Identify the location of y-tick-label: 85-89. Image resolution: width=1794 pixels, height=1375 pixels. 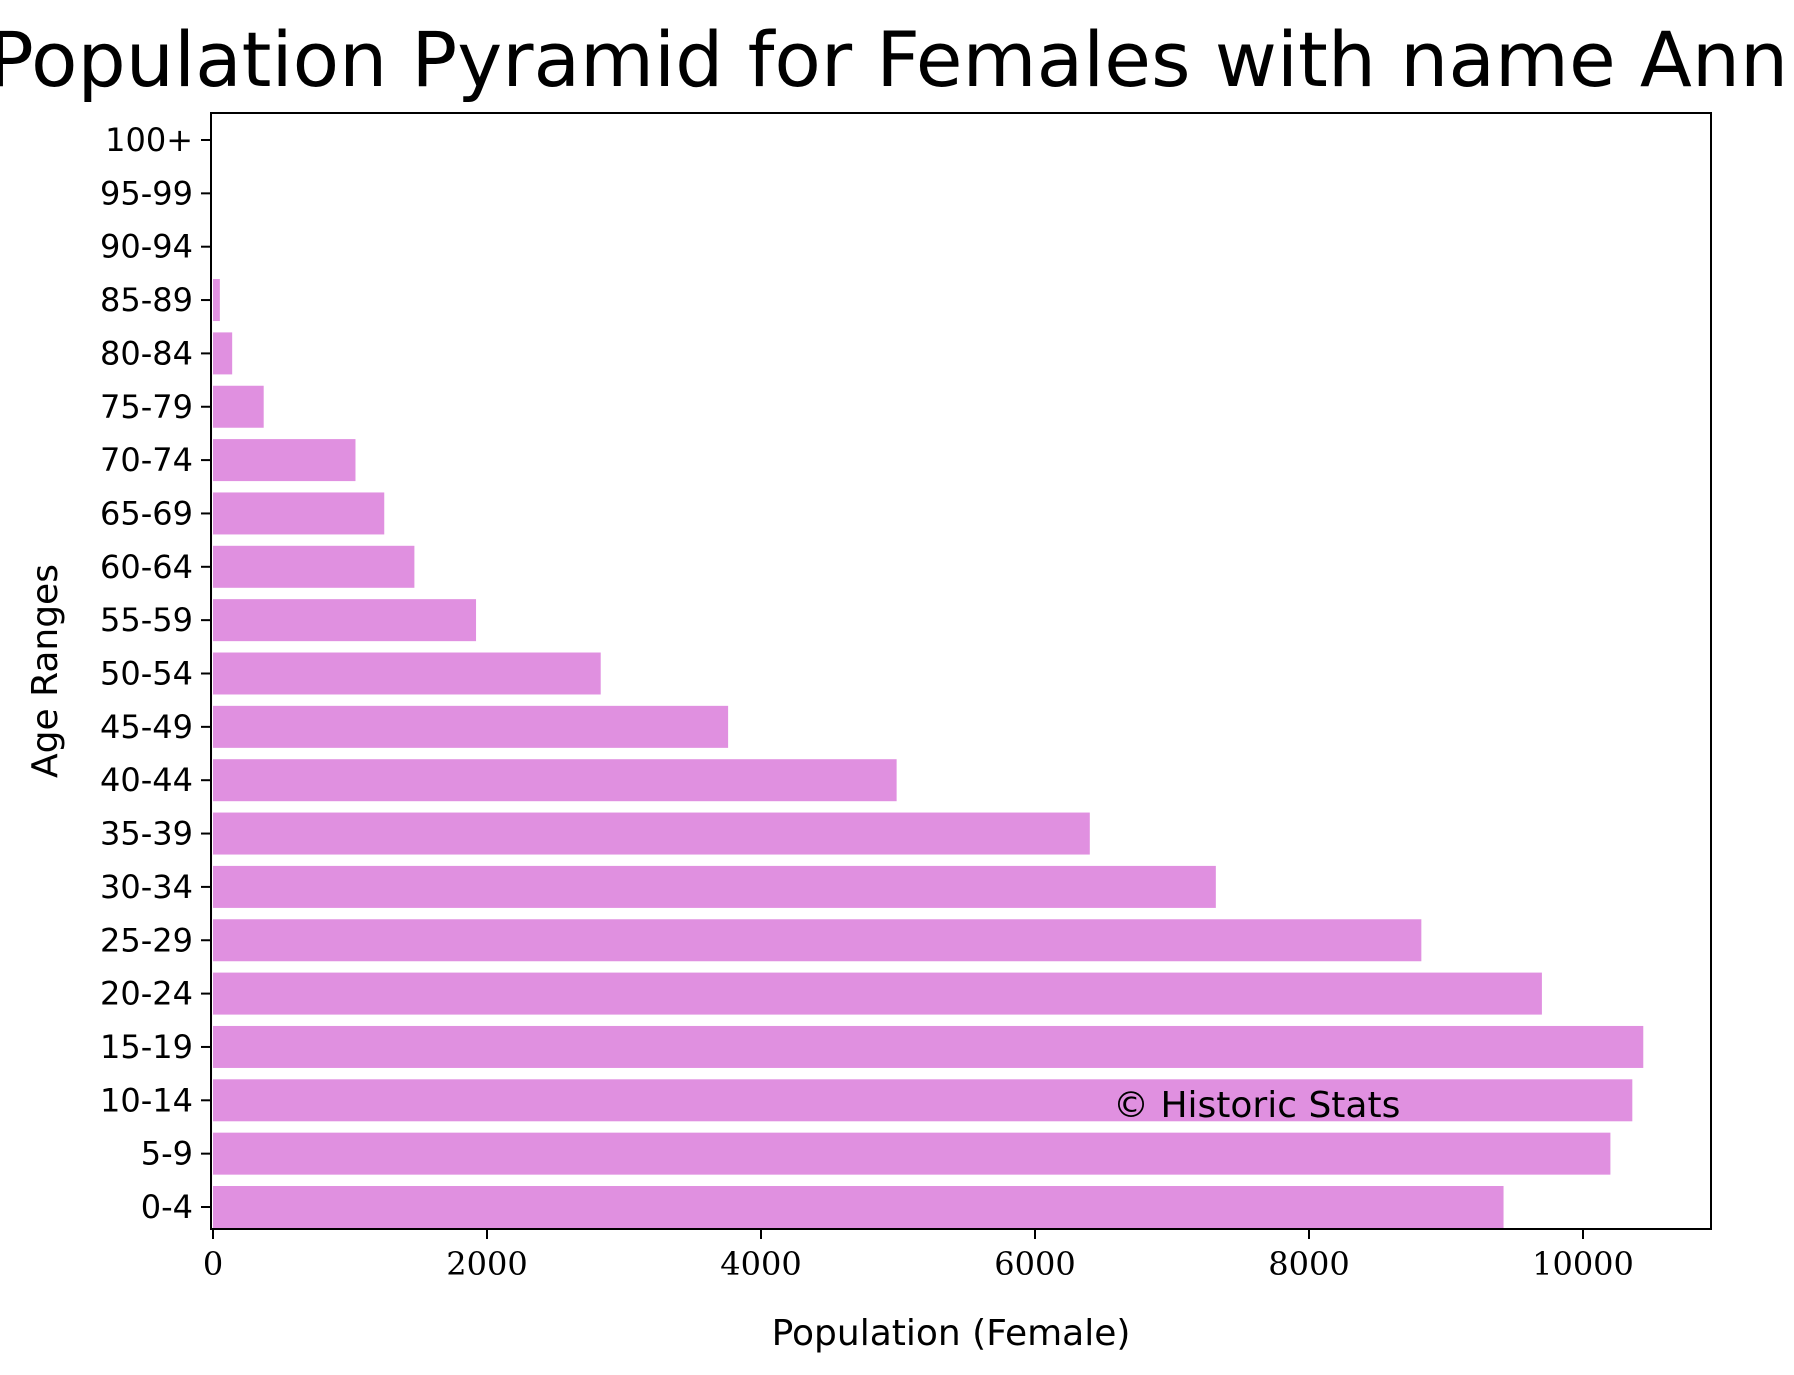
(146, 300).